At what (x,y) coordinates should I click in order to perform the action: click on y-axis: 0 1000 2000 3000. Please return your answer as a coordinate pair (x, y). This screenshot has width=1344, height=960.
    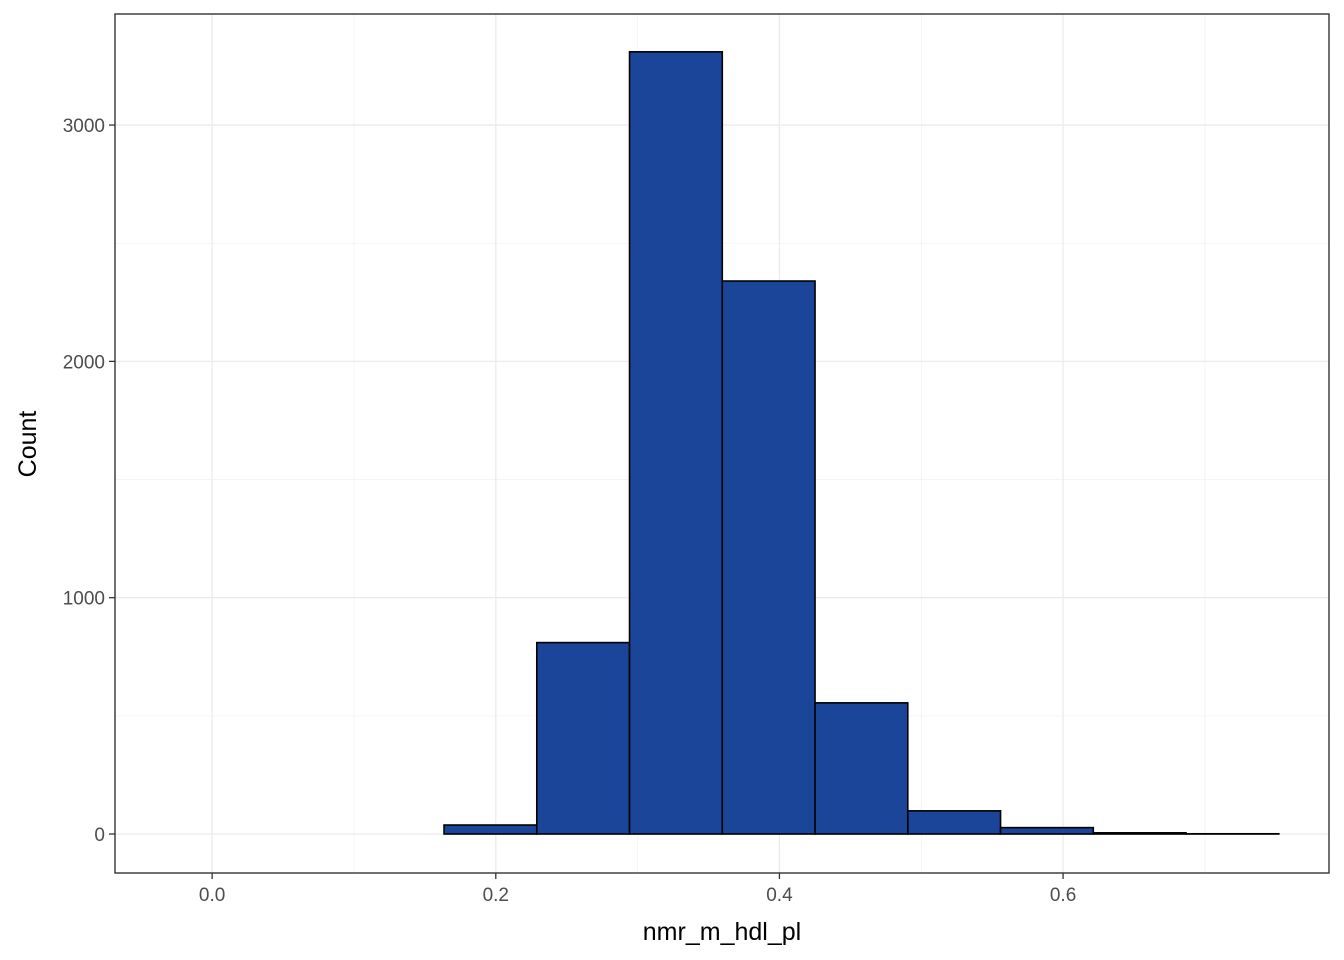
    Looking at the image, I should click on (89, 481).